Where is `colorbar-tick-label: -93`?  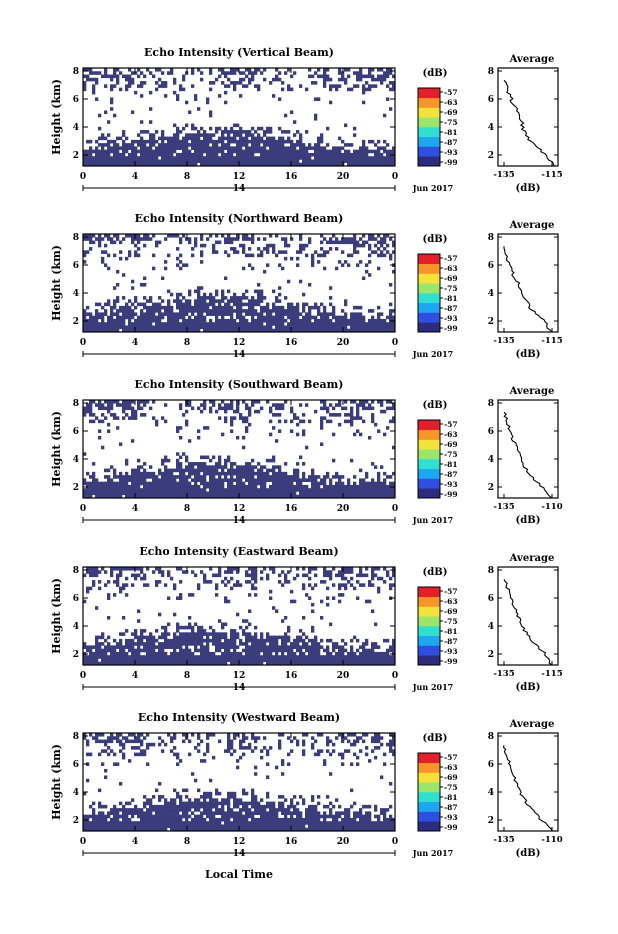
colorbar-tick-label: -93 is located at coordinates (451, 651).